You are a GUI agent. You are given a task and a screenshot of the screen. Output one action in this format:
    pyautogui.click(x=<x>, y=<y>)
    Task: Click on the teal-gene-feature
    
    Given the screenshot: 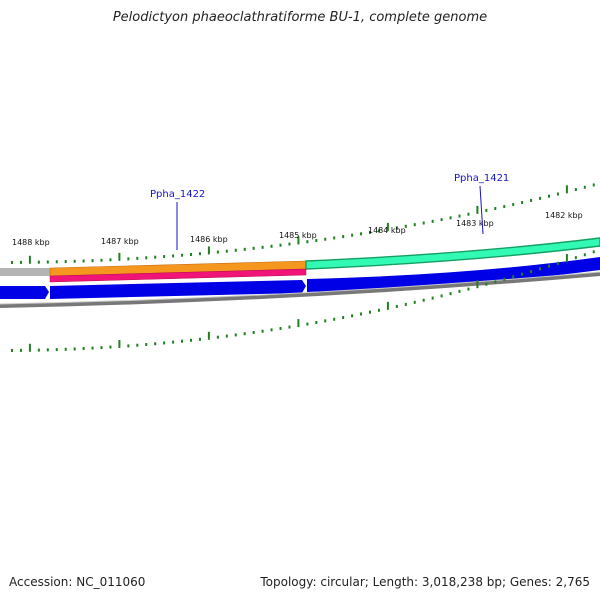 What is the action you would take?
    pyautogui.click(x=452, y=253)
    